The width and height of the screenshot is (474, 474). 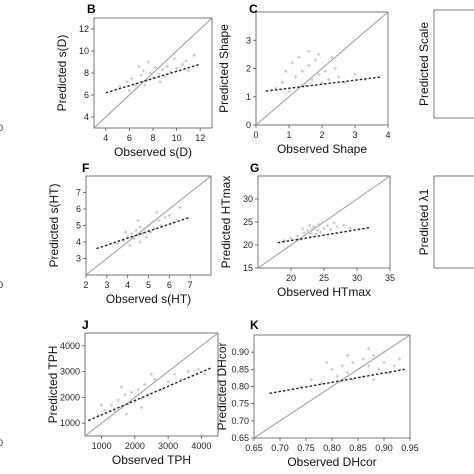 I want to click on panel-c-x-tick-label: 0, so click(x=255, y=135).